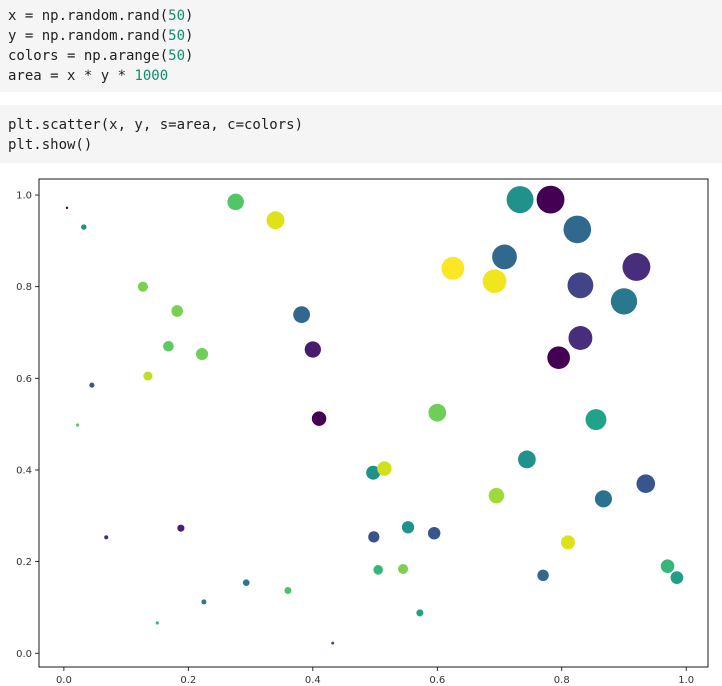 The width and height of the screenshot is (722, 686). What do you see at coordinates (88, 56) in the screenshot?
I see `code-text: colors = np.arange(` at bounding box center [88, 56].